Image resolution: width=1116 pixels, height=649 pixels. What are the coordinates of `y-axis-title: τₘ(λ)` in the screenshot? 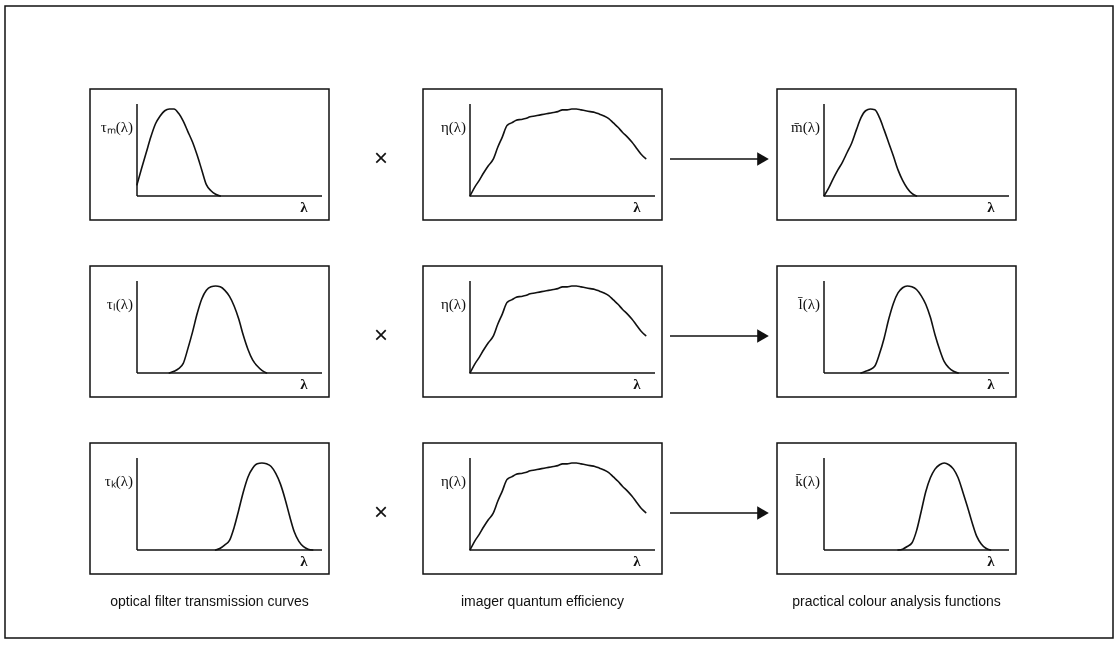 It's located at (116, 127).